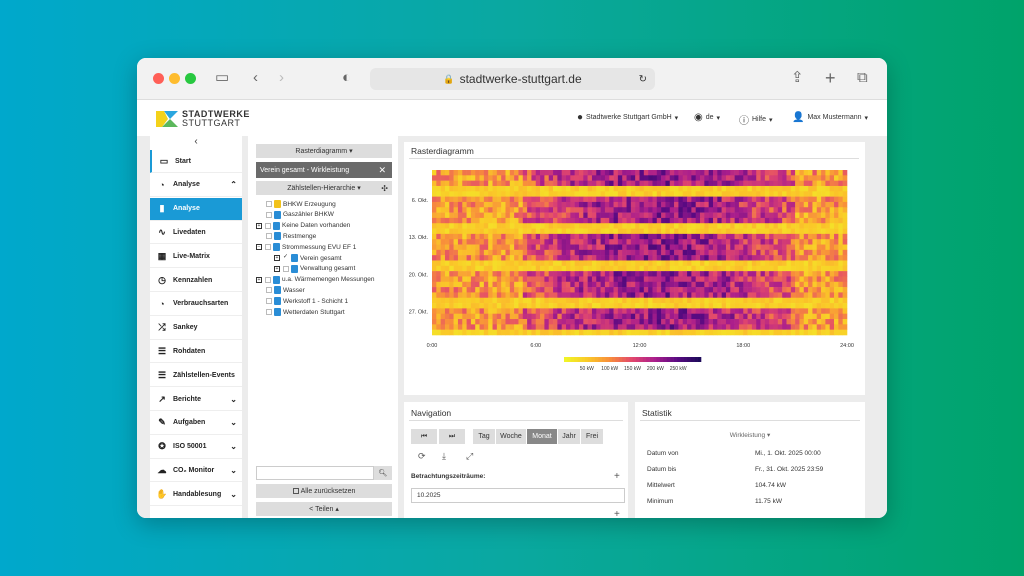  What do you see at coordinates (196, 257) in the screenshot?
I see `sidebar-item-4: ▦ Live-Matrix` at bounding box center [196, 257].